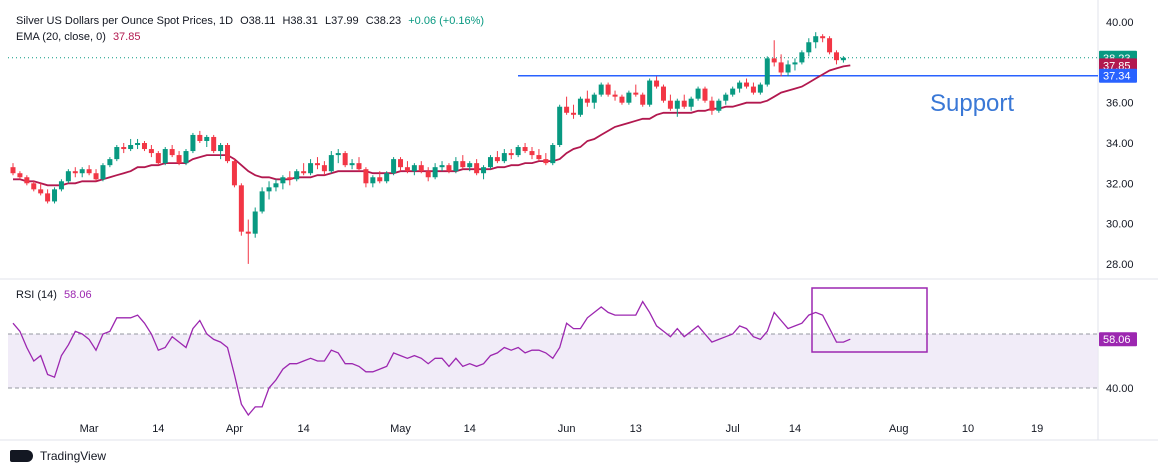 This screenshot has width=1158, height=474. Describe the element at coordinates (733, 429) in the screenshot. I see `time-tick-label: Jul` at that location.